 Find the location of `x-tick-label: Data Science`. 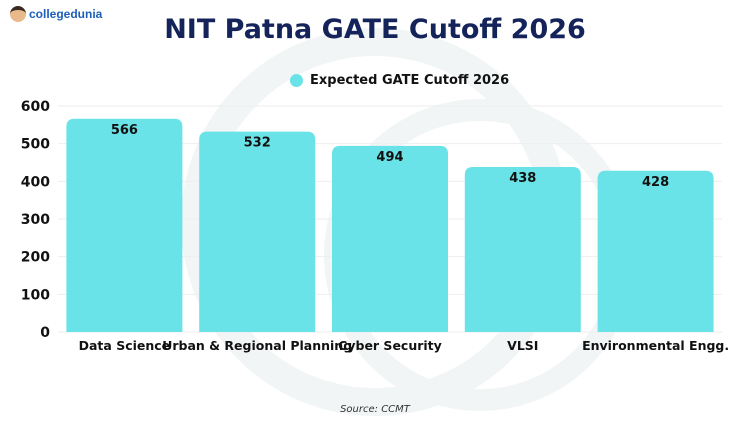

x-tick-label: Data Science is located at coordinates (125, 345).